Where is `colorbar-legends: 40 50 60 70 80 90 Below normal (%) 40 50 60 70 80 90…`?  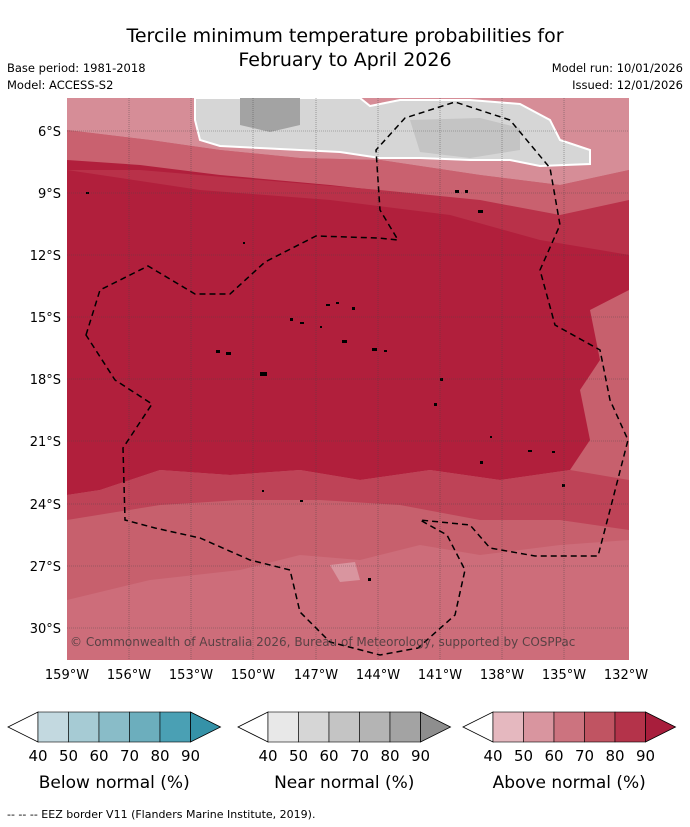 colorbar-legends: 40 50 60 70 80 90 Below normal (%) 40 50 60 70 80 90… is located at coordinates (342, 752).